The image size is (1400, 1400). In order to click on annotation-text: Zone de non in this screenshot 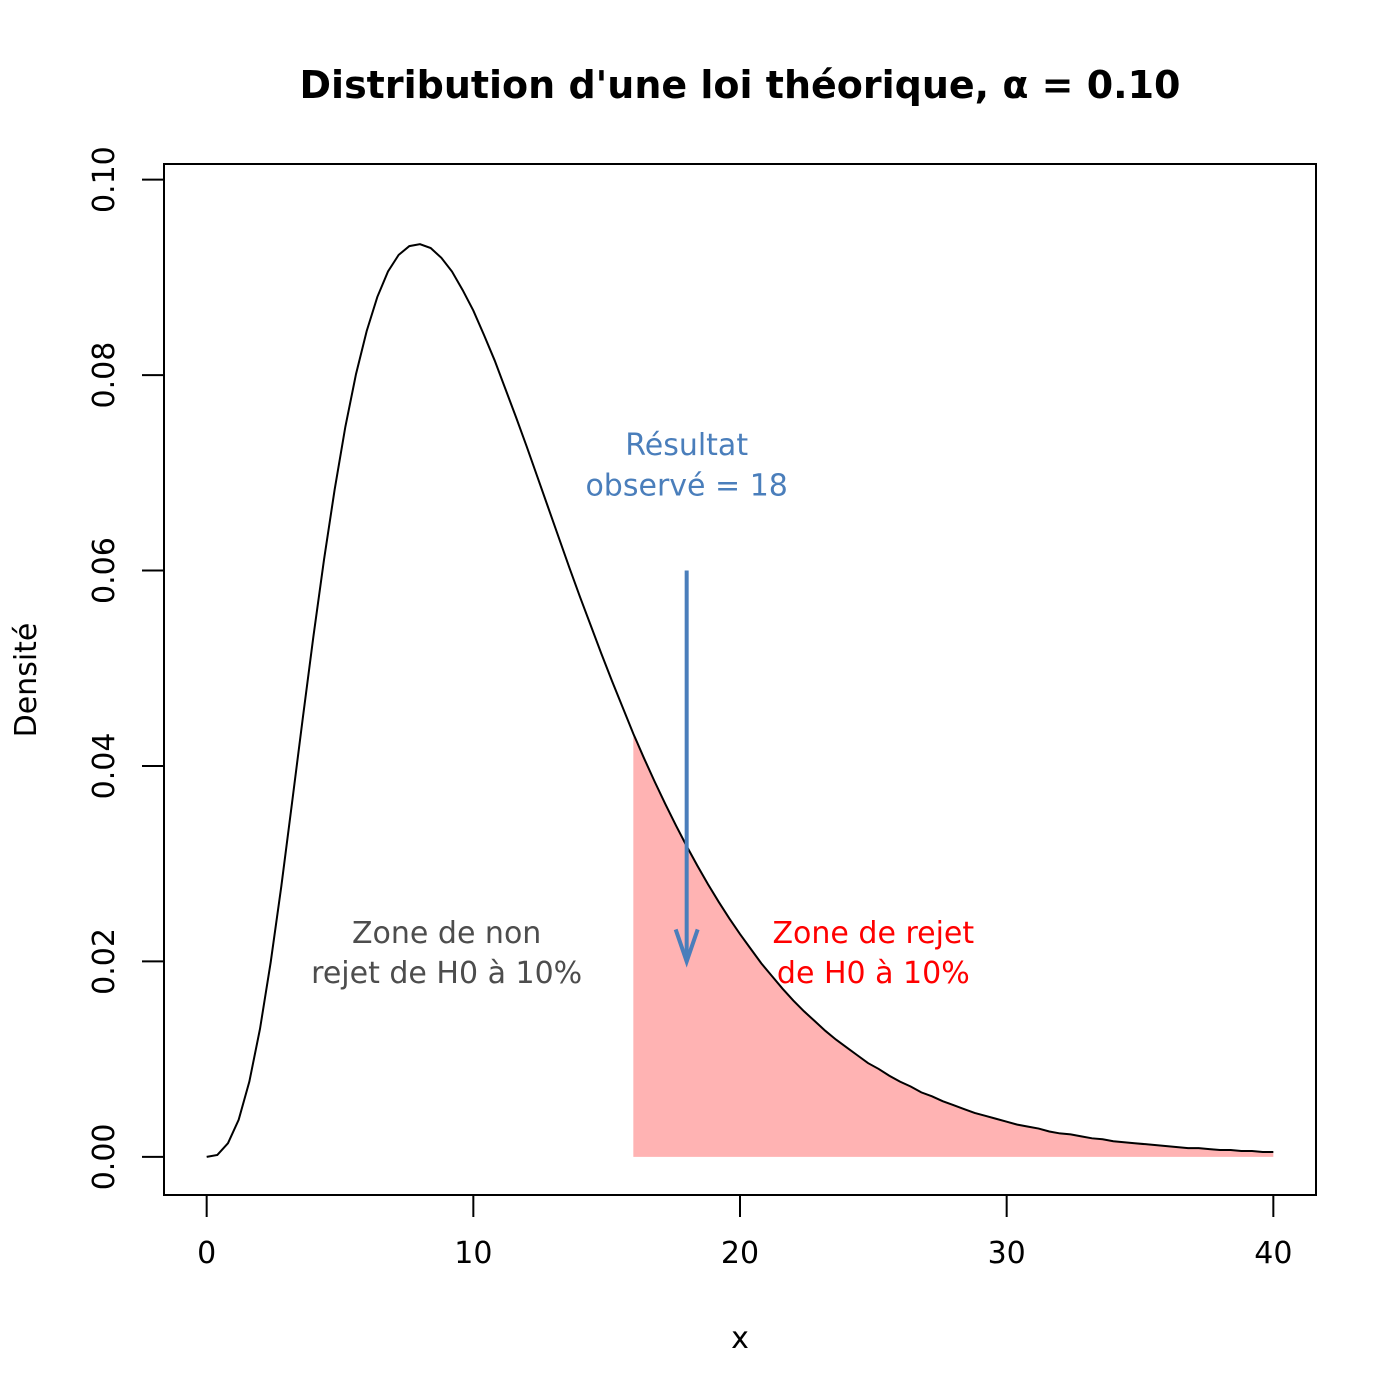, I will do `click(446, 933)`.